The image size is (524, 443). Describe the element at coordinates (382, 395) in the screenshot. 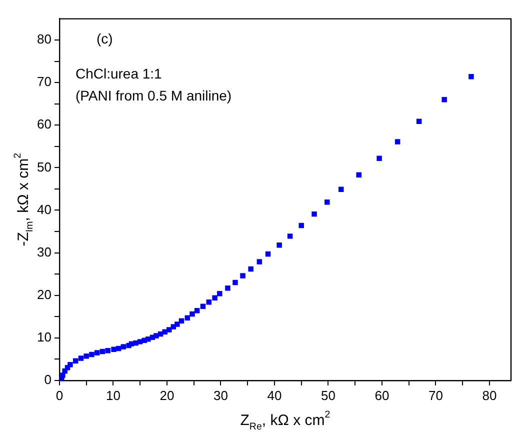

I see `x-tick-label: 60` at that location.